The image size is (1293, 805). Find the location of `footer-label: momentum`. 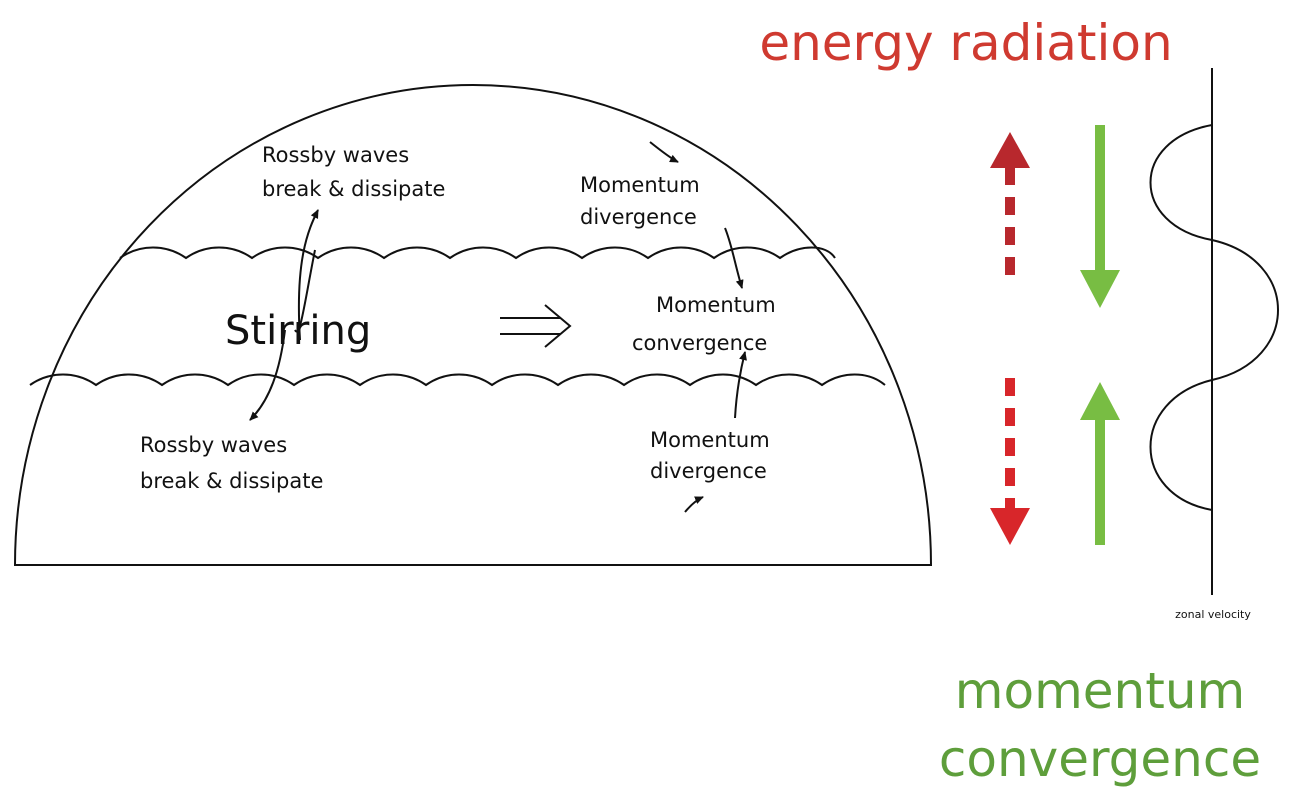

footer-label: momentum is located at coordinates (1100, 691).